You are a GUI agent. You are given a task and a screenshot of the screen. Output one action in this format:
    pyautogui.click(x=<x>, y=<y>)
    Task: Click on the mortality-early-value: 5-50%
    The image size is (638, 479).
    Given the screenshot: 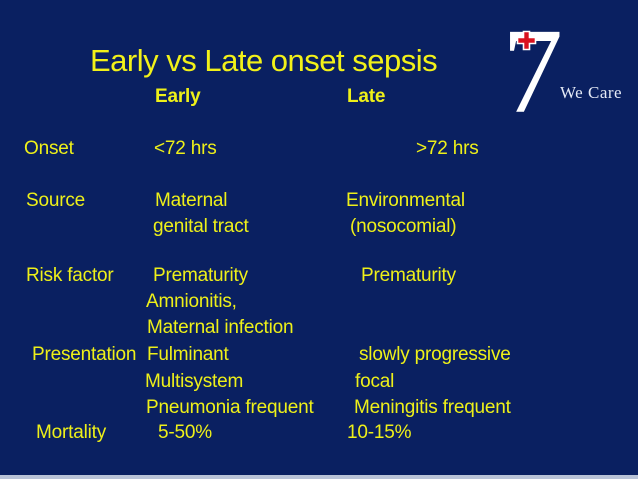 What is the action you would take?
    pyautogui.click(x=185, y=432)
    